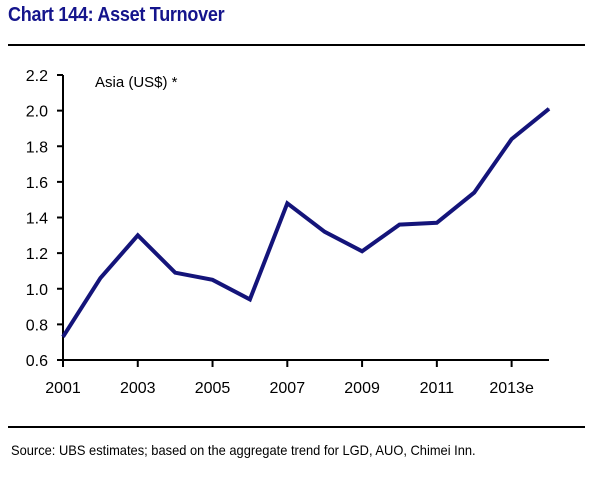 The width and height of the screenshot is (600, 479). What do you see at coordinates (37, 147) in the screenshot?
I see `y-tick-label: 1.8` at bounding box center [37, 147].